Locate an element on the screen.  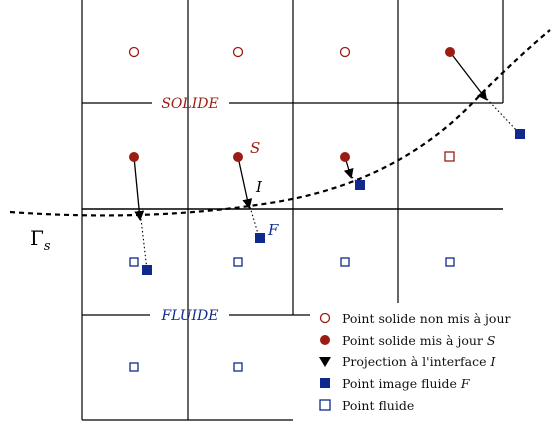
legend-item-4-var: F is located at coordinates (465, 383).